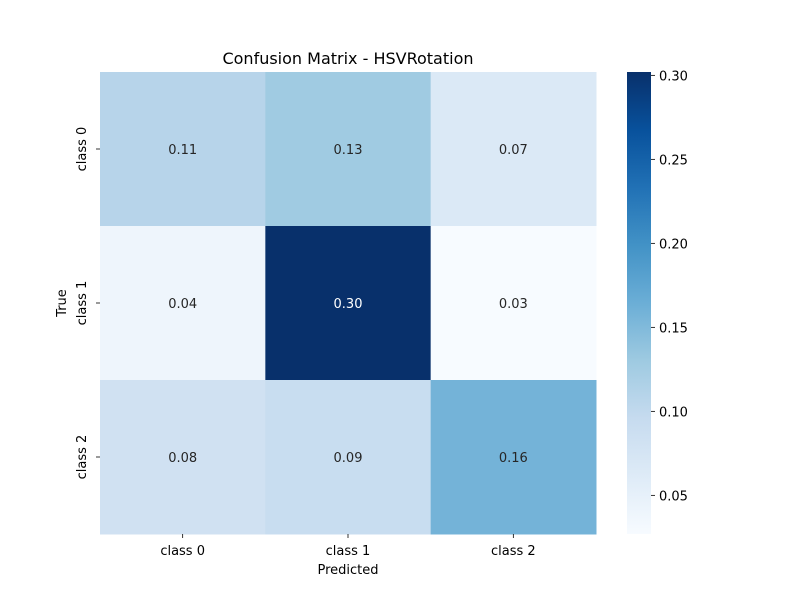 This screenshot has height=600, width=800. What do you see at coordinates (347, 58) in the screenshot?
I see `chart-title: Confusion Matrix - HSVRotation` at bounding box center [347, 58].